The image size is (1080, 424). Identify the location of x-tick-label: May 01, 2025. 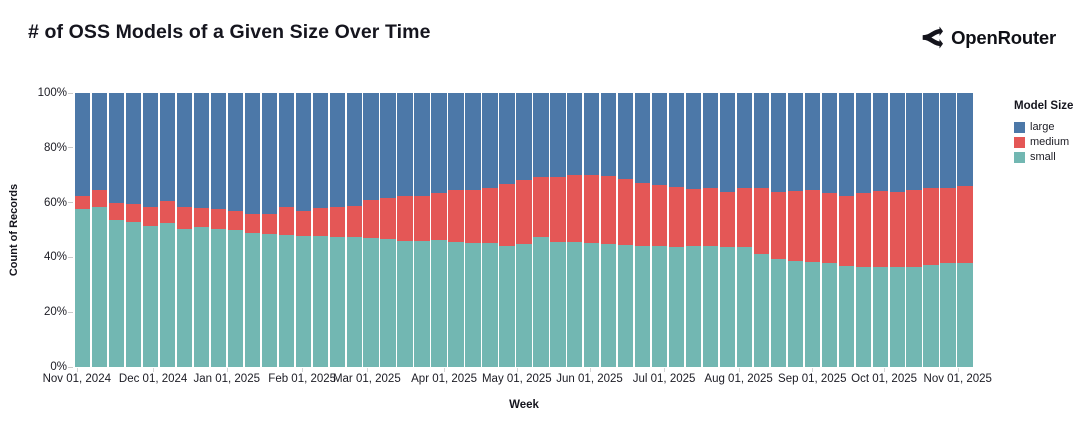
(516, 379).